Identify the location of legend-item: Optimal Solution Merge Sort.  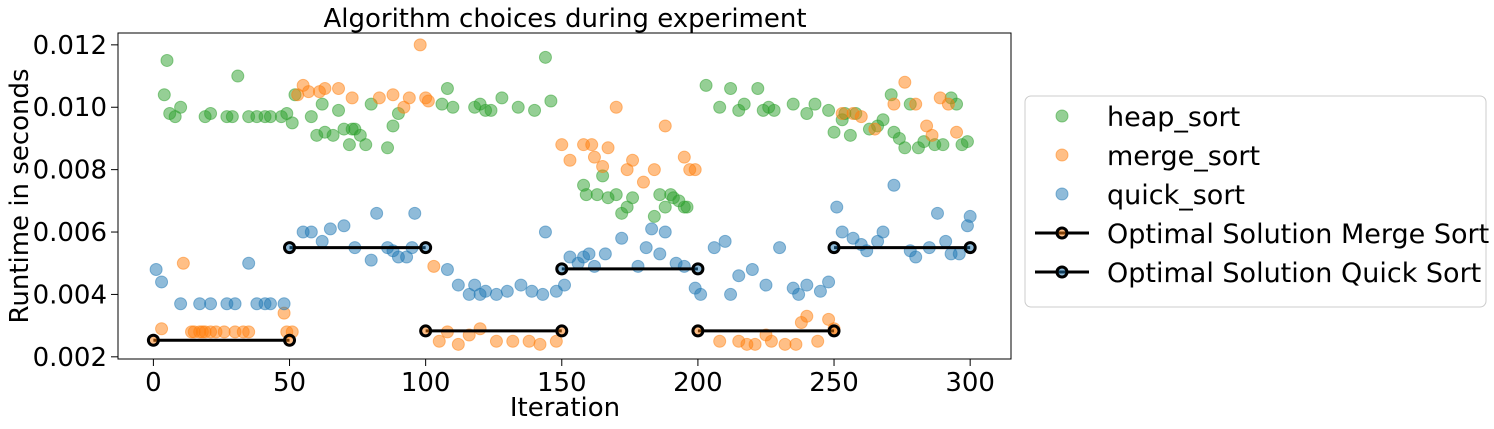
(1262, 234).